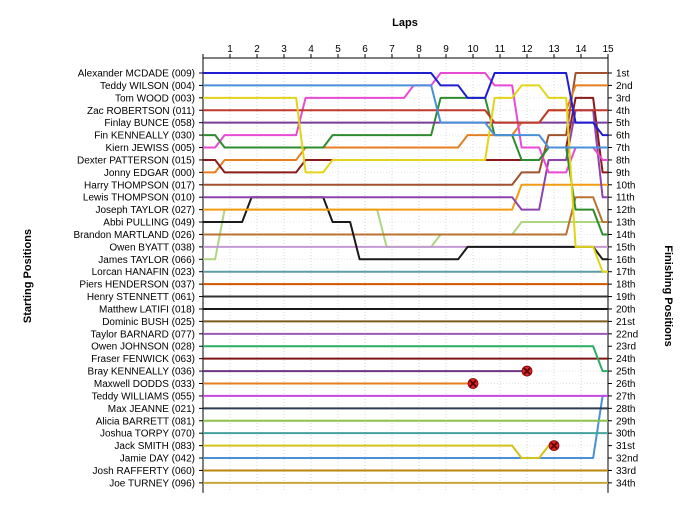  I want to click on starting-position-label: Abbi PULLING (049), so click(149, 223).